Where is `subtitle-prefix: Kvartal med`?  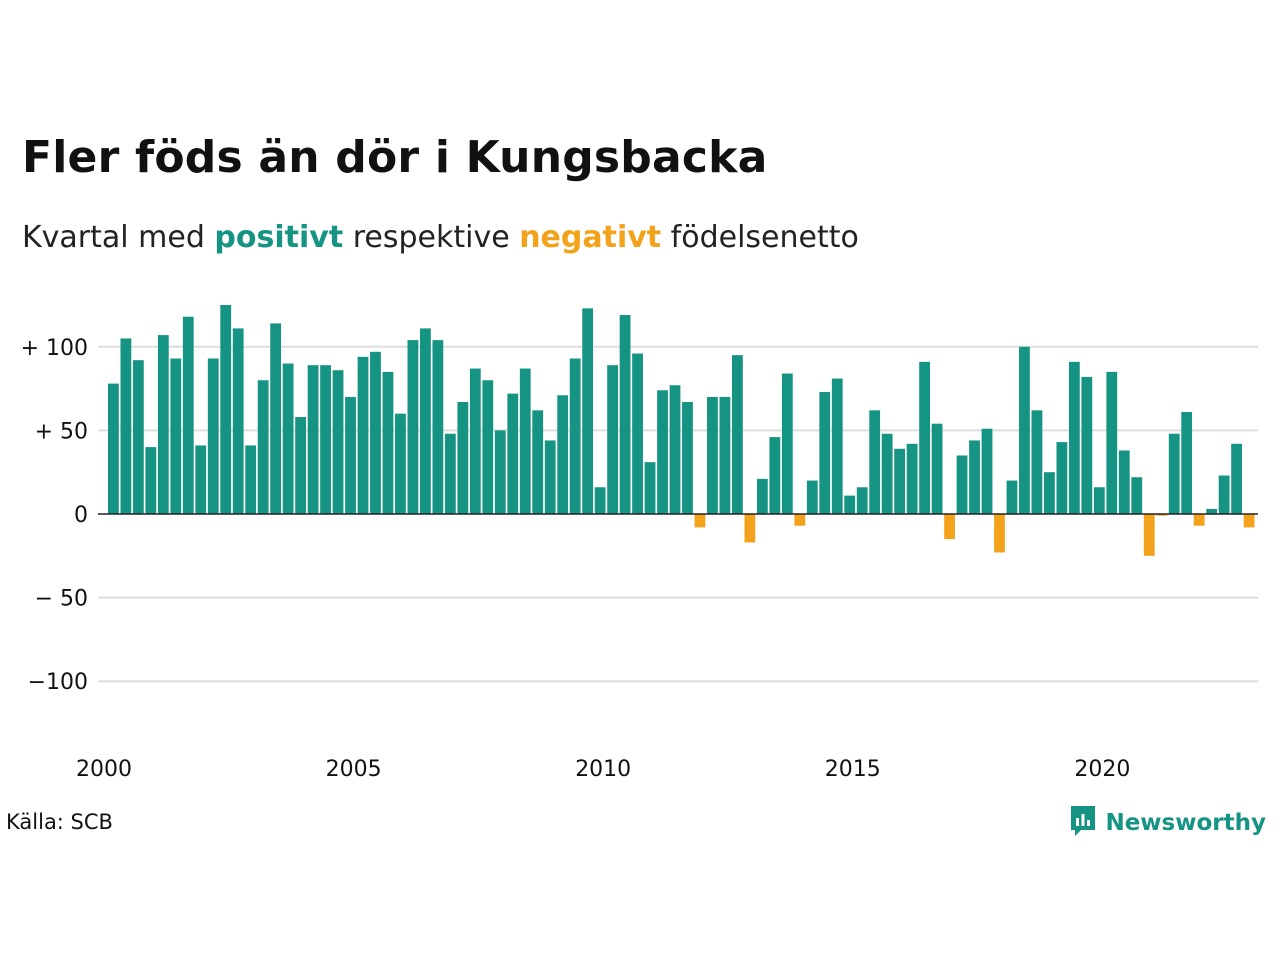
subtitle-prefix: Kvartal med is located at coordinates (118, 237).